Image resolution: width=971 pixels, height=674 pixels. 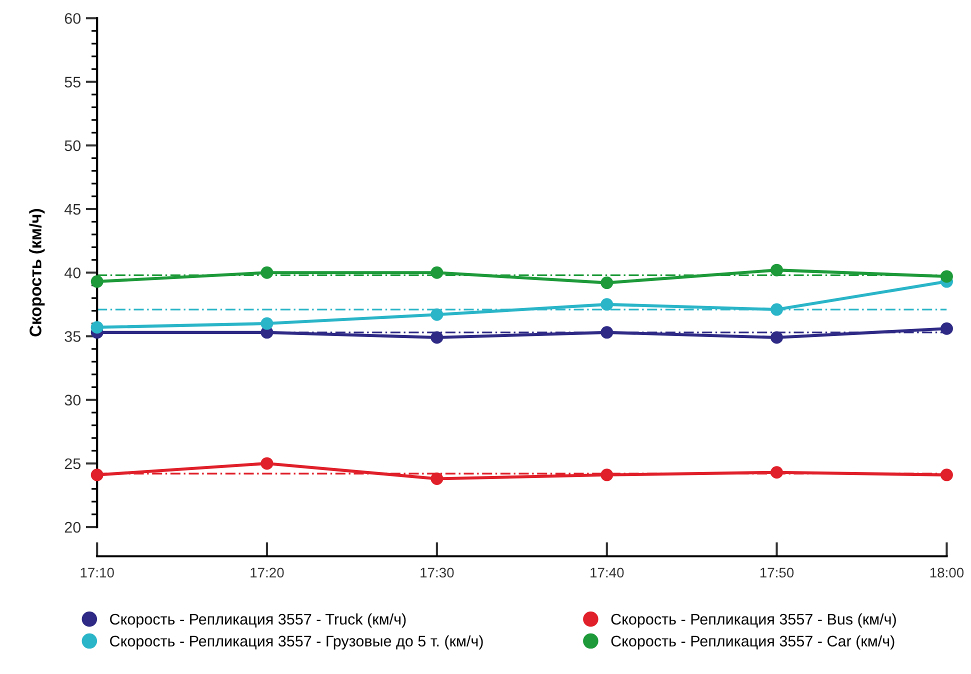 What do you see at coordinates (72, 82) in the screenshot?
I see `y-tick-label: 55` at bounding box center [72, 82].